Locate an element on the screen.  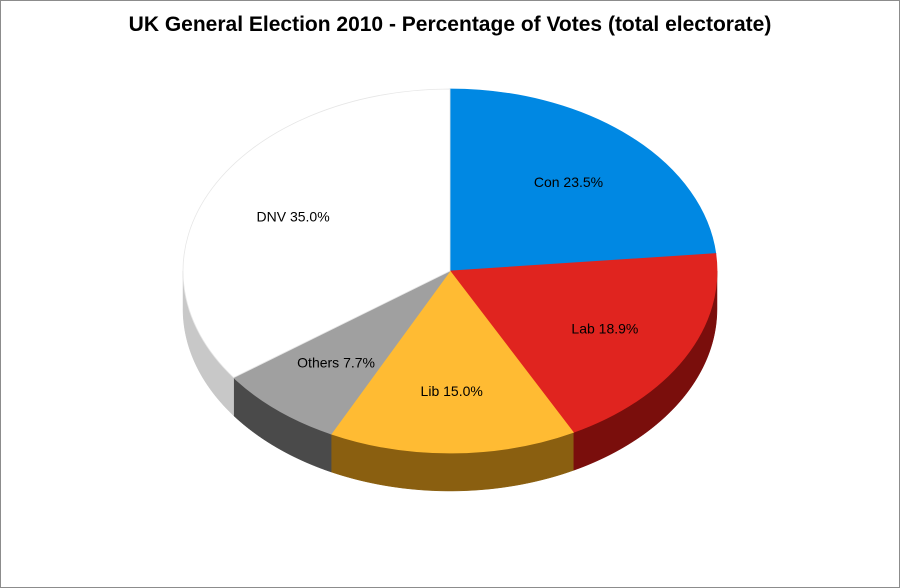
pie-label-dnv: DNV 35.0% is located at coordinates (293, 216).